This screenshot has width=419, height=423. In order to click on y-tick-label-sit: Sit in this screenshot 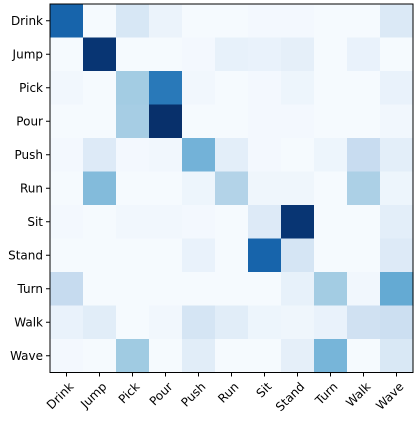, I will do `click(35, 222)`.